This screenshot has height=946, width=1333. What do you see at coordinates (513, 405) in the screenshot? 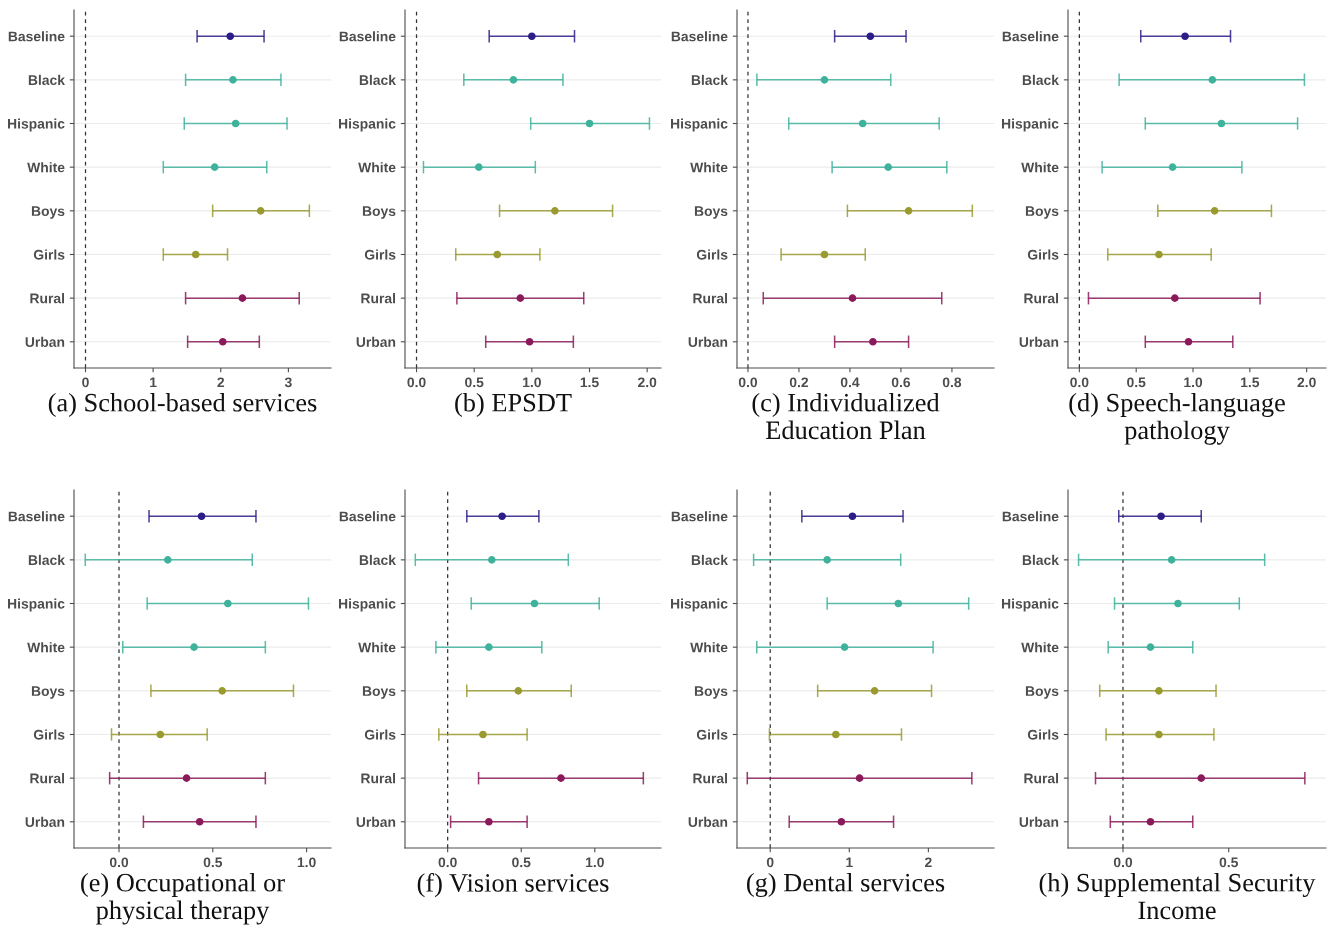
I see `text: (b) EPSDT` at bounding box center [513, 405].